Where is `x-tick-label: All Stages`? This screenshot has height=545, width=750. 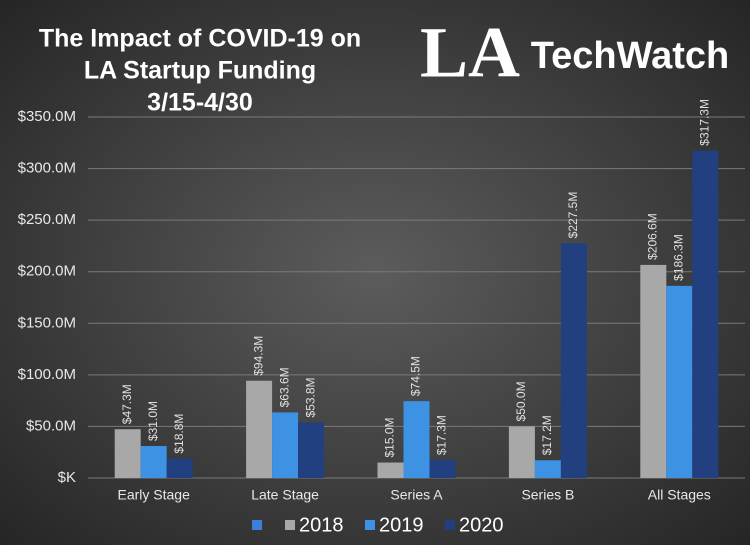 x-tick-label: All Stages is located at coordinates (679, 495).